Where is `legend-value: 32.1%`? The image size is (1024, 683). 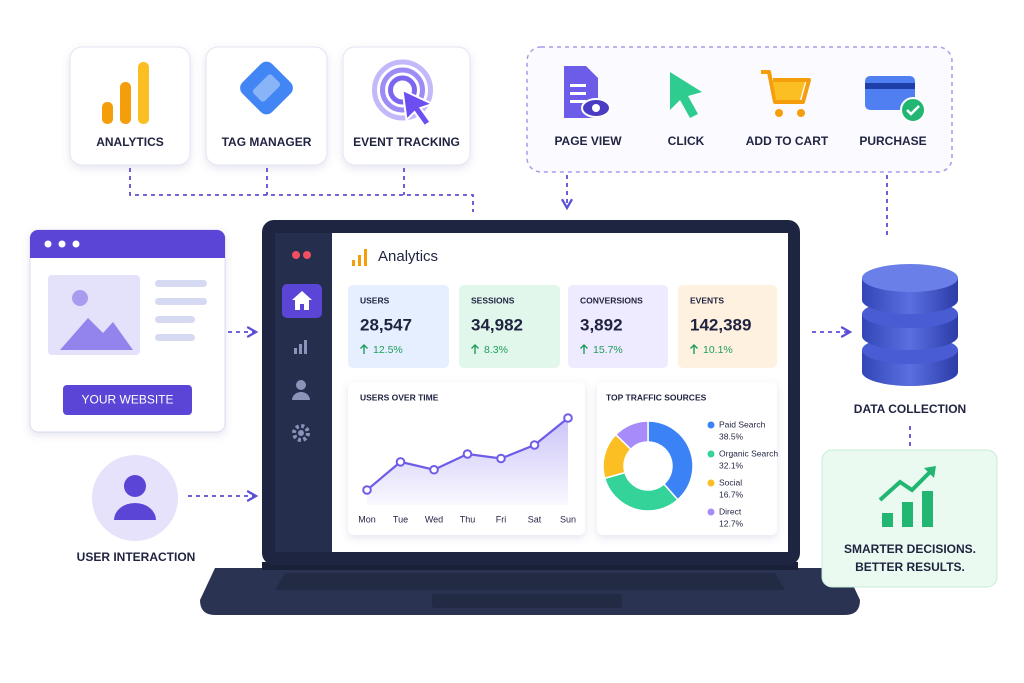
legend-value: 32.1% is located at coordinates (731, 465).